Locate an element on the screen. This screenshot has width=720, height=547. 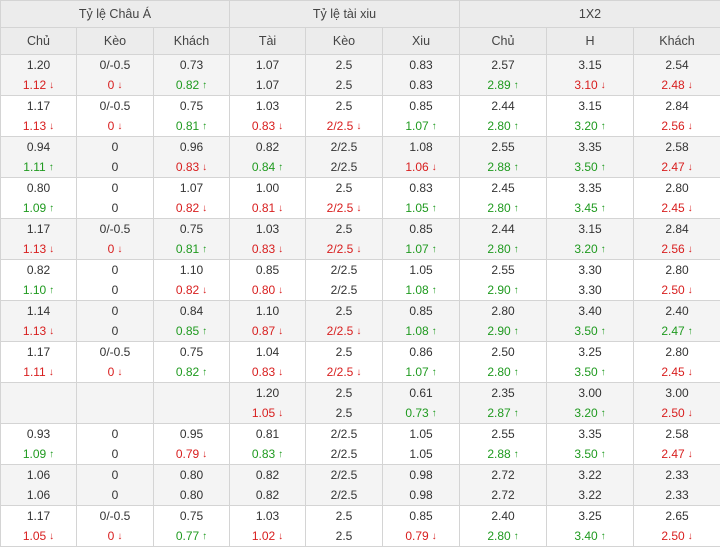
live-odds: 3.20↑ is located at coordinates (590, 126).